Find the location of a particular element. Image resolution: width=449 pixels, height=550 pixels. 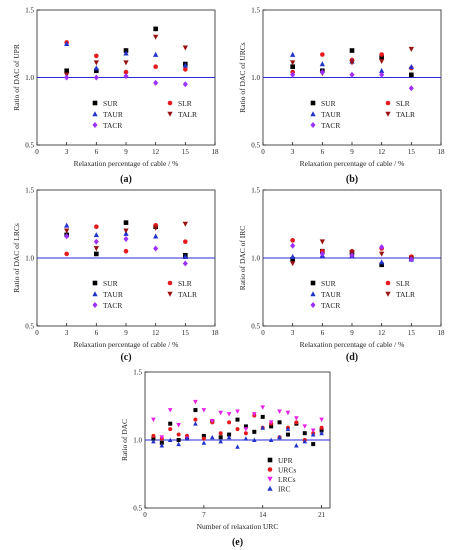

legend-marker-urcs is located at coordinates (270, 469).